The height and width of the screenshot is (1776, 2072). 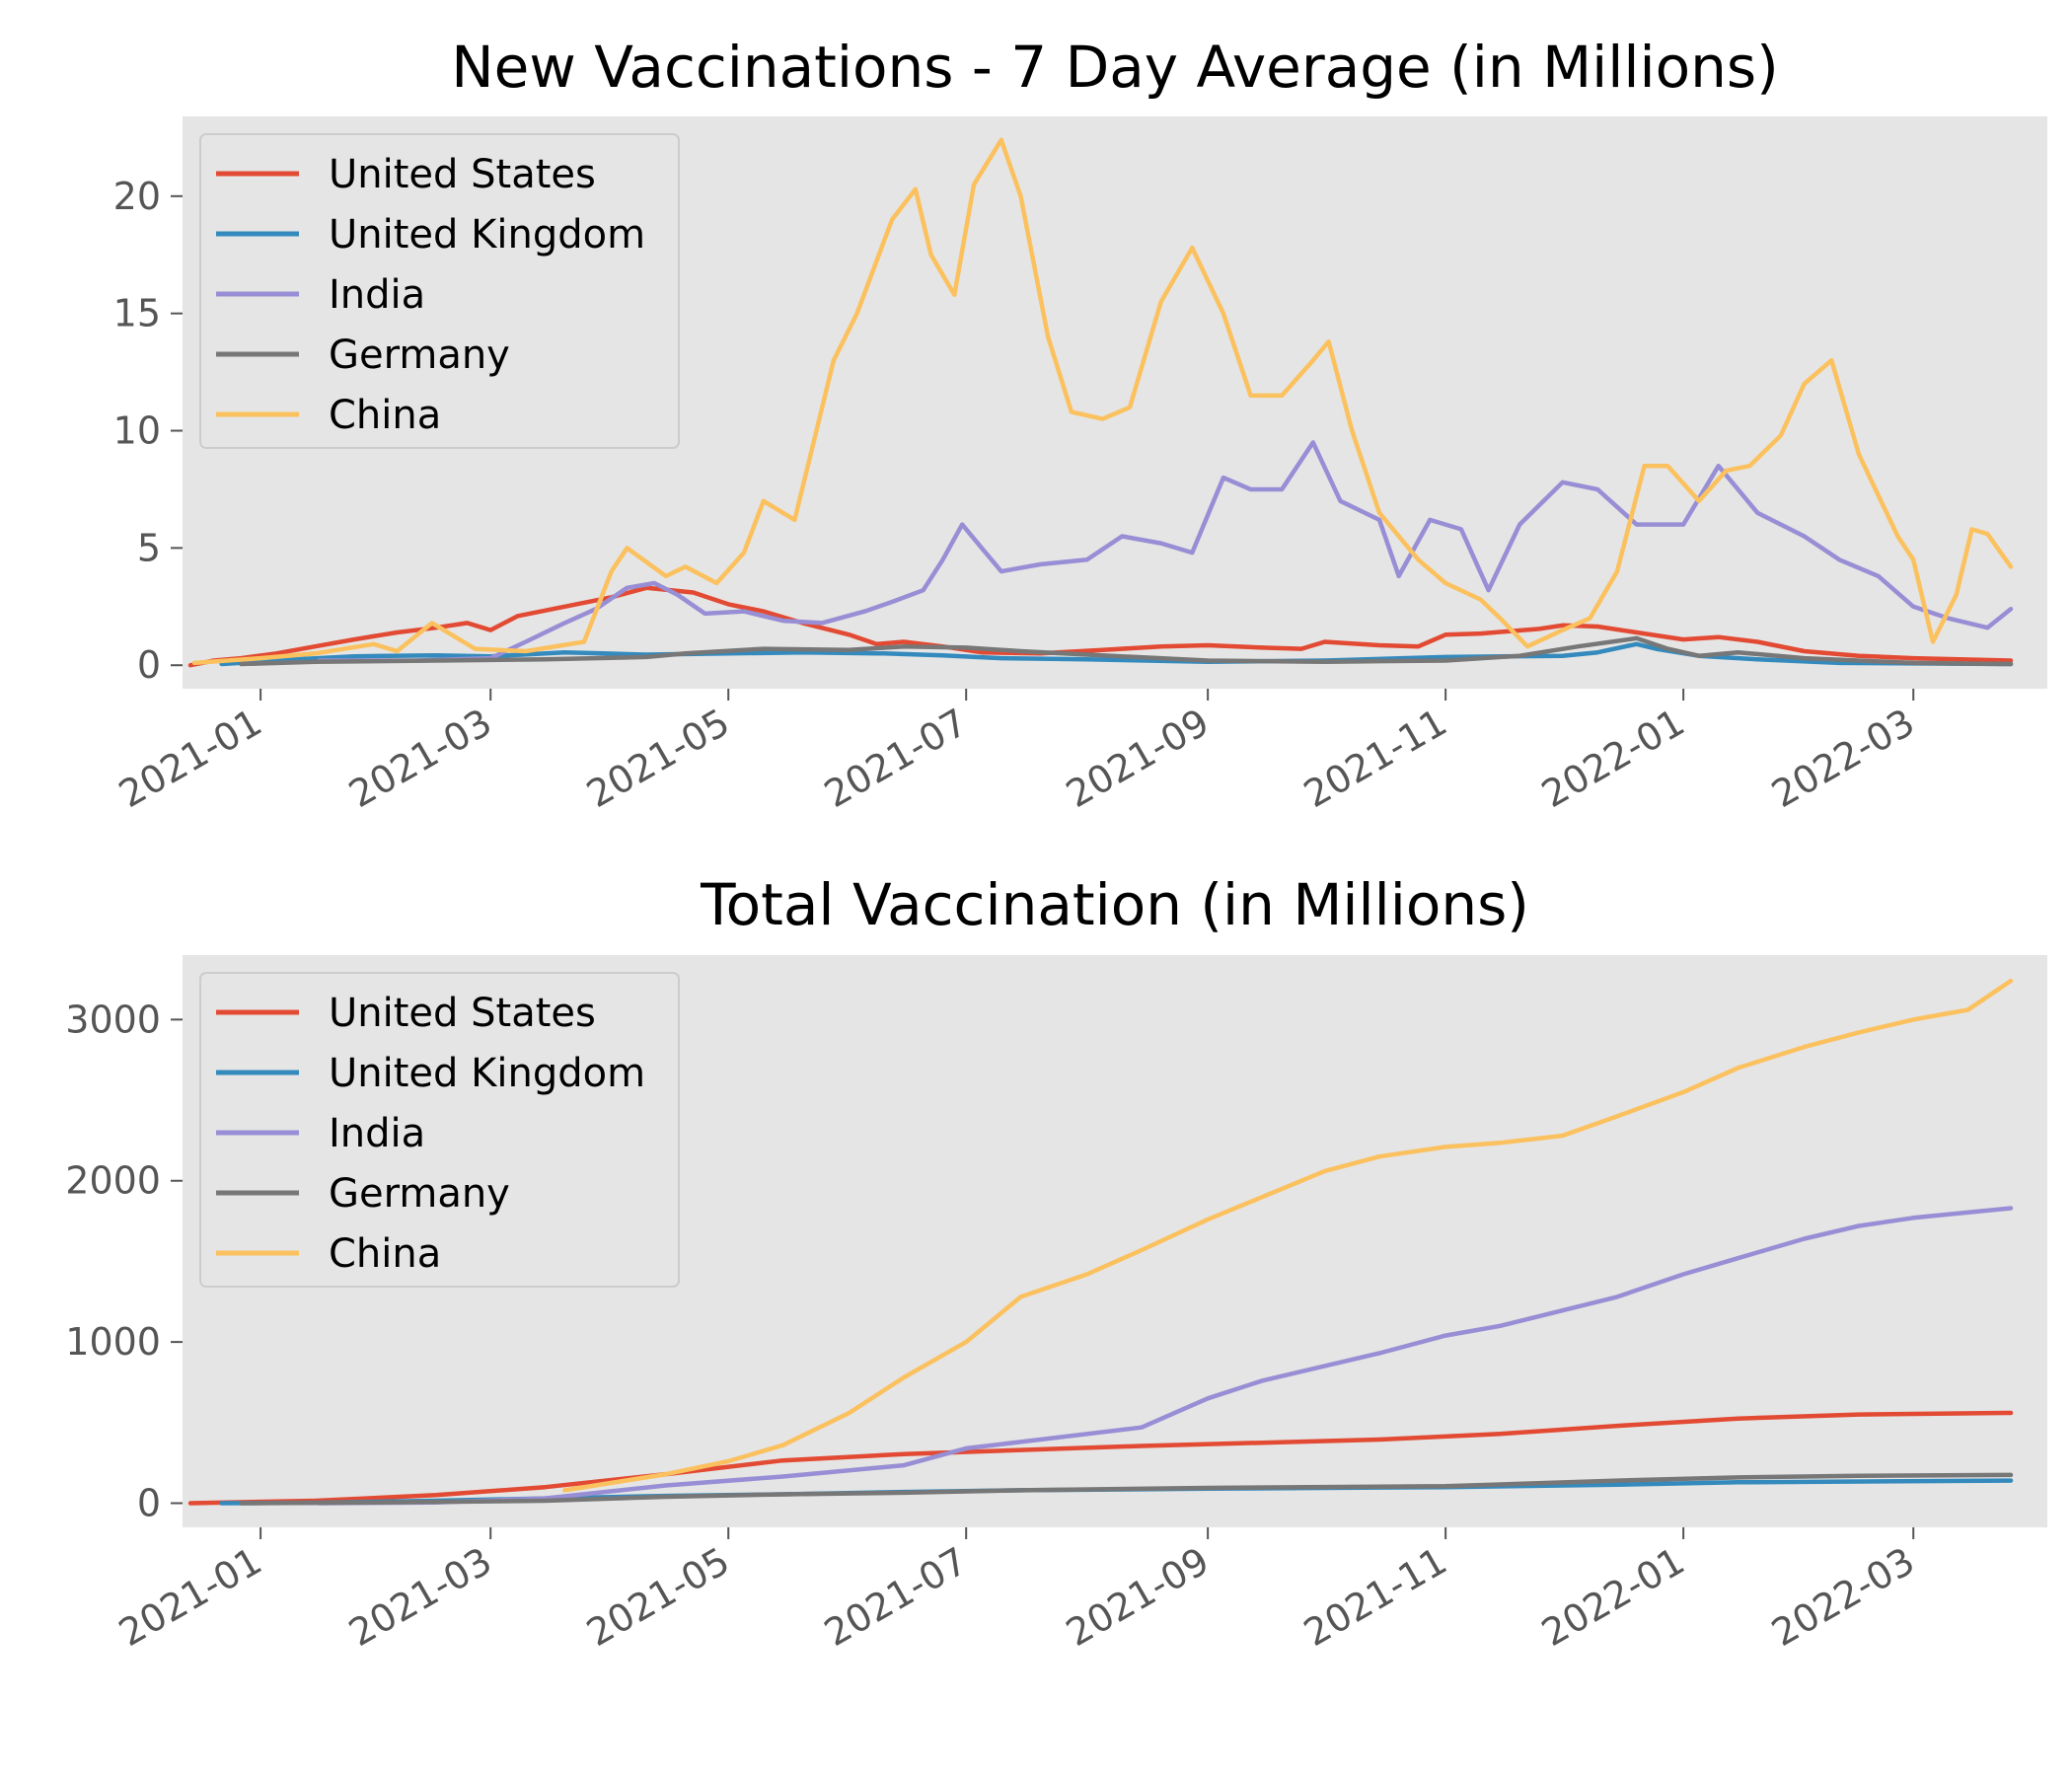 What do you see at coordinates (1114, 905) in the screenshot?
I see `chart-title: Total Vaccination (in Millions)` at bounding box center [1114, 905].